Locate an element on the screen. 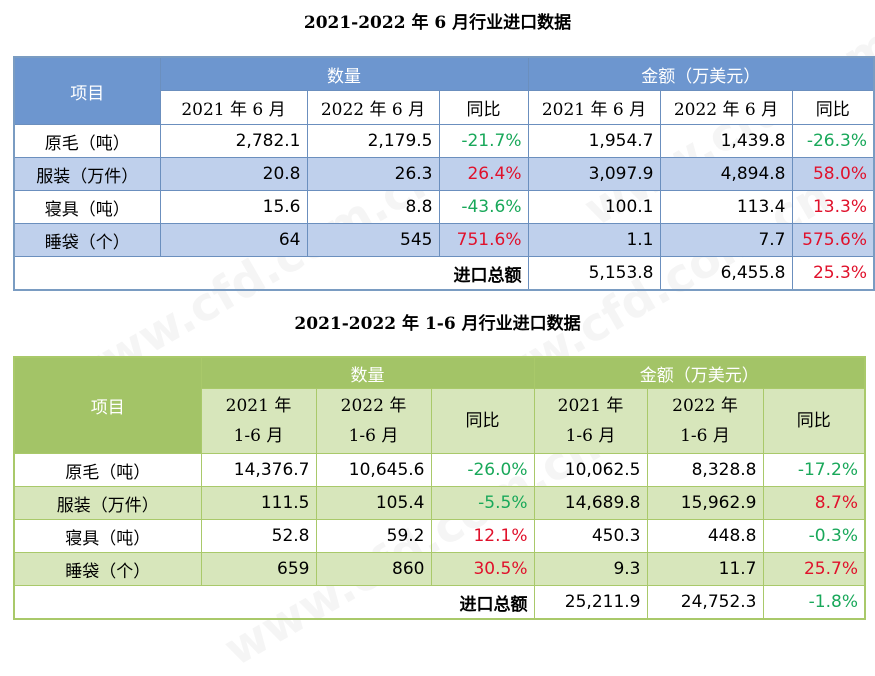 The height and width of the screenshot is (676, 875). table-row: 寝具（吨） 15.6 8.8 -43.6% 100.1 113.4 13.3% is located at coordinates (444, 207).